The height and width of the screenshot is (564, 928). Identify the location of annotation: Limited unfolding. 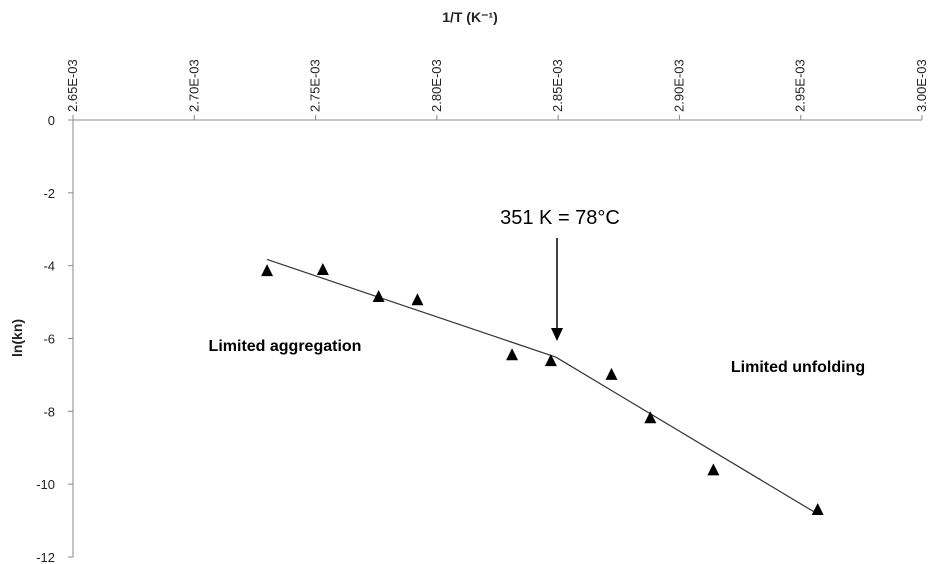
(798, 367).